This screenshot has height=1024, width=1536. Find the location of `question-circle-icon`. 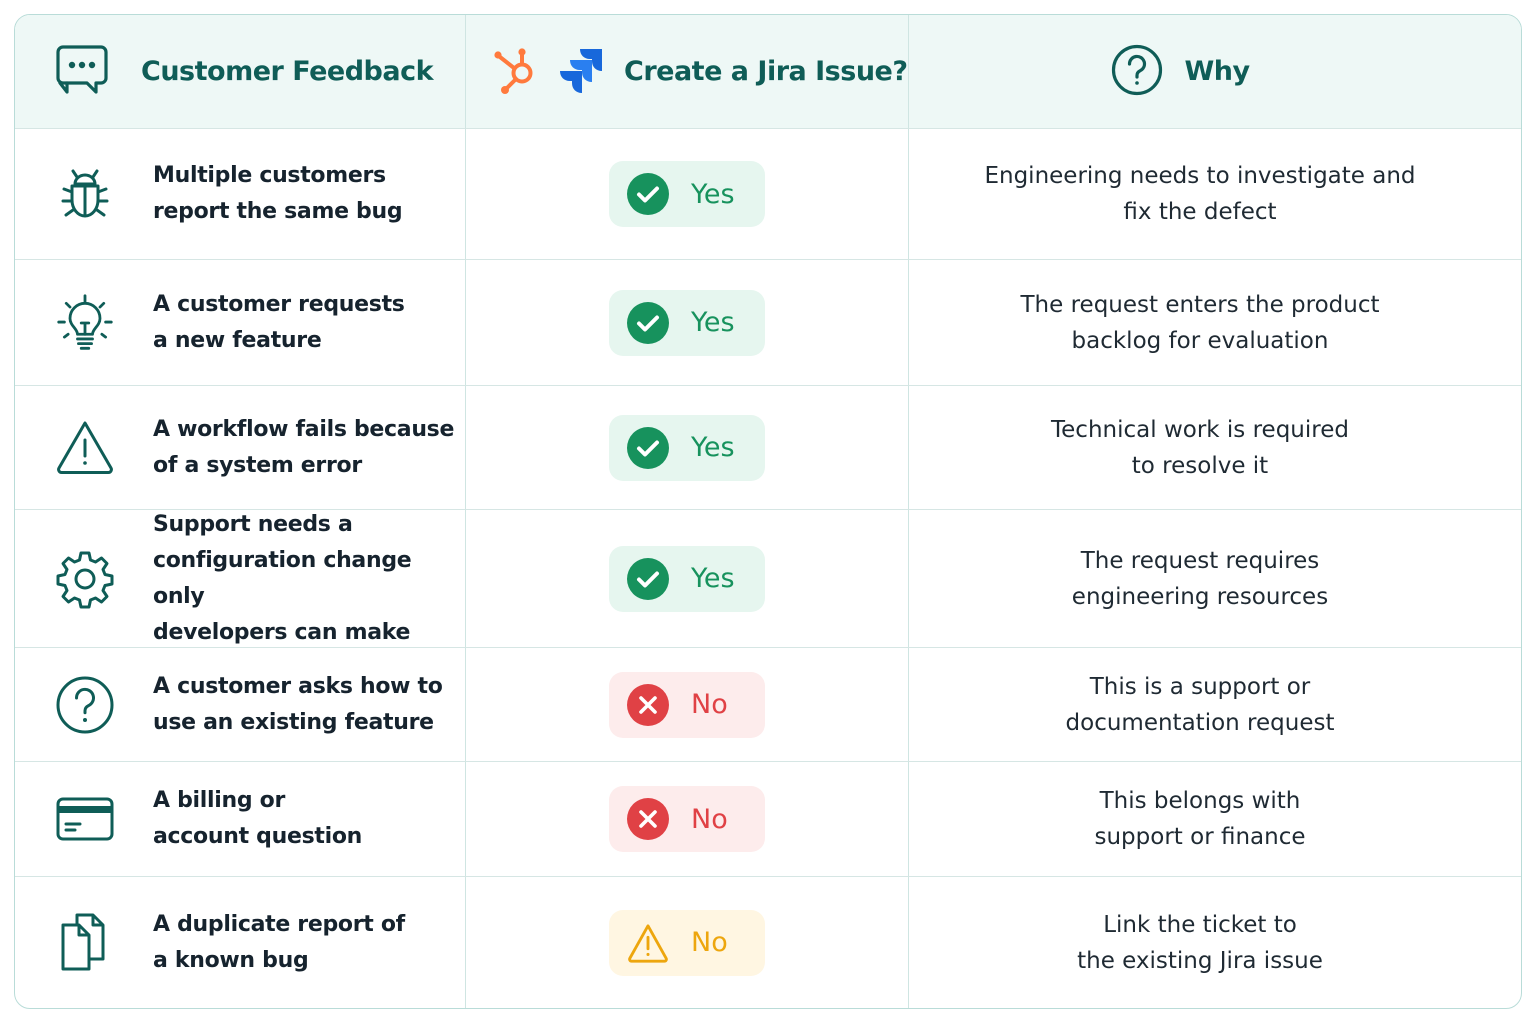

question-circle-icon is located at coordinates (1137, 72).